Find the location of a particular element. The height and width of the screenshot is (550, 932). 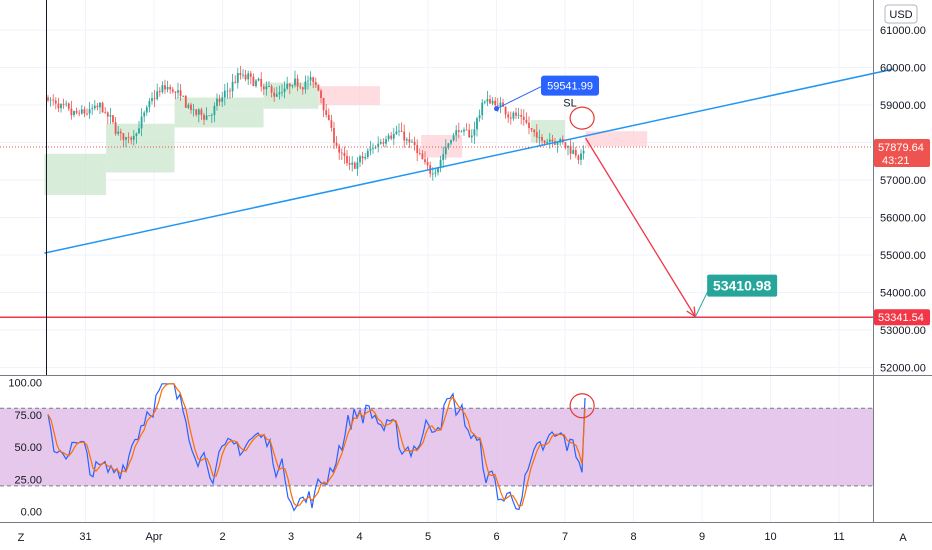

time-tick-label: 4 is located at coordinates (359, 537).